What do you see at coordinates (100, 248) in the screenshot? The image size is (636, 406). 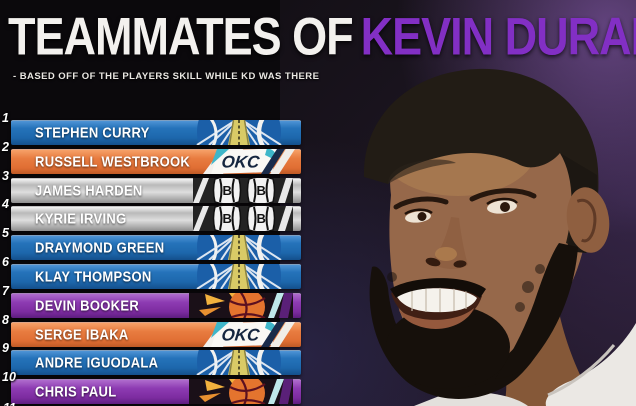 I see `player-name: DRAYMOND GREEN` at bounding box center [100, 248].